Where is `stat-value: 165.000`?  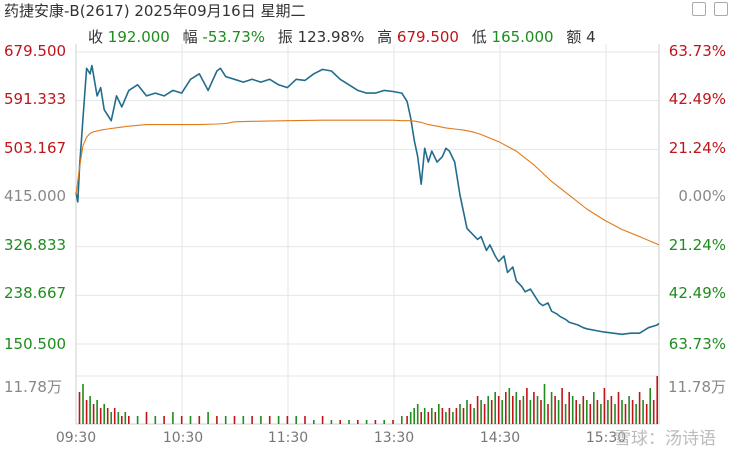
stat-value: 165.000 is located at coordinates (522, 37).